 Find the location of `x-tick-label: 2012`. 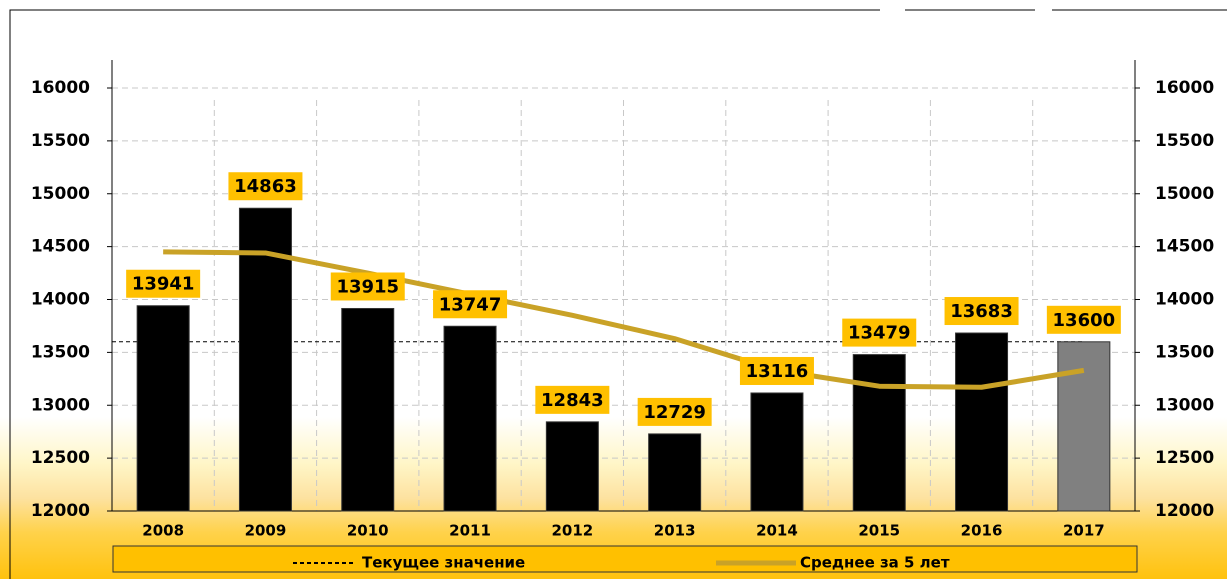

x-tick-label: 2012 is located at coordinates (572, 531).